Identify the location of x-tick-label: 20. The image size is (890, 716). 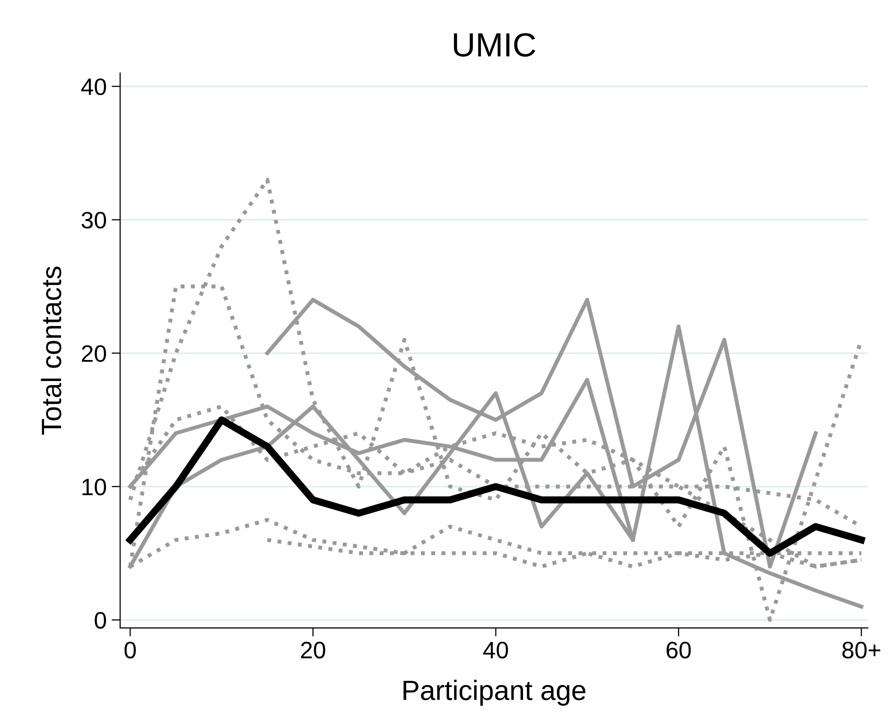
(313, 650).